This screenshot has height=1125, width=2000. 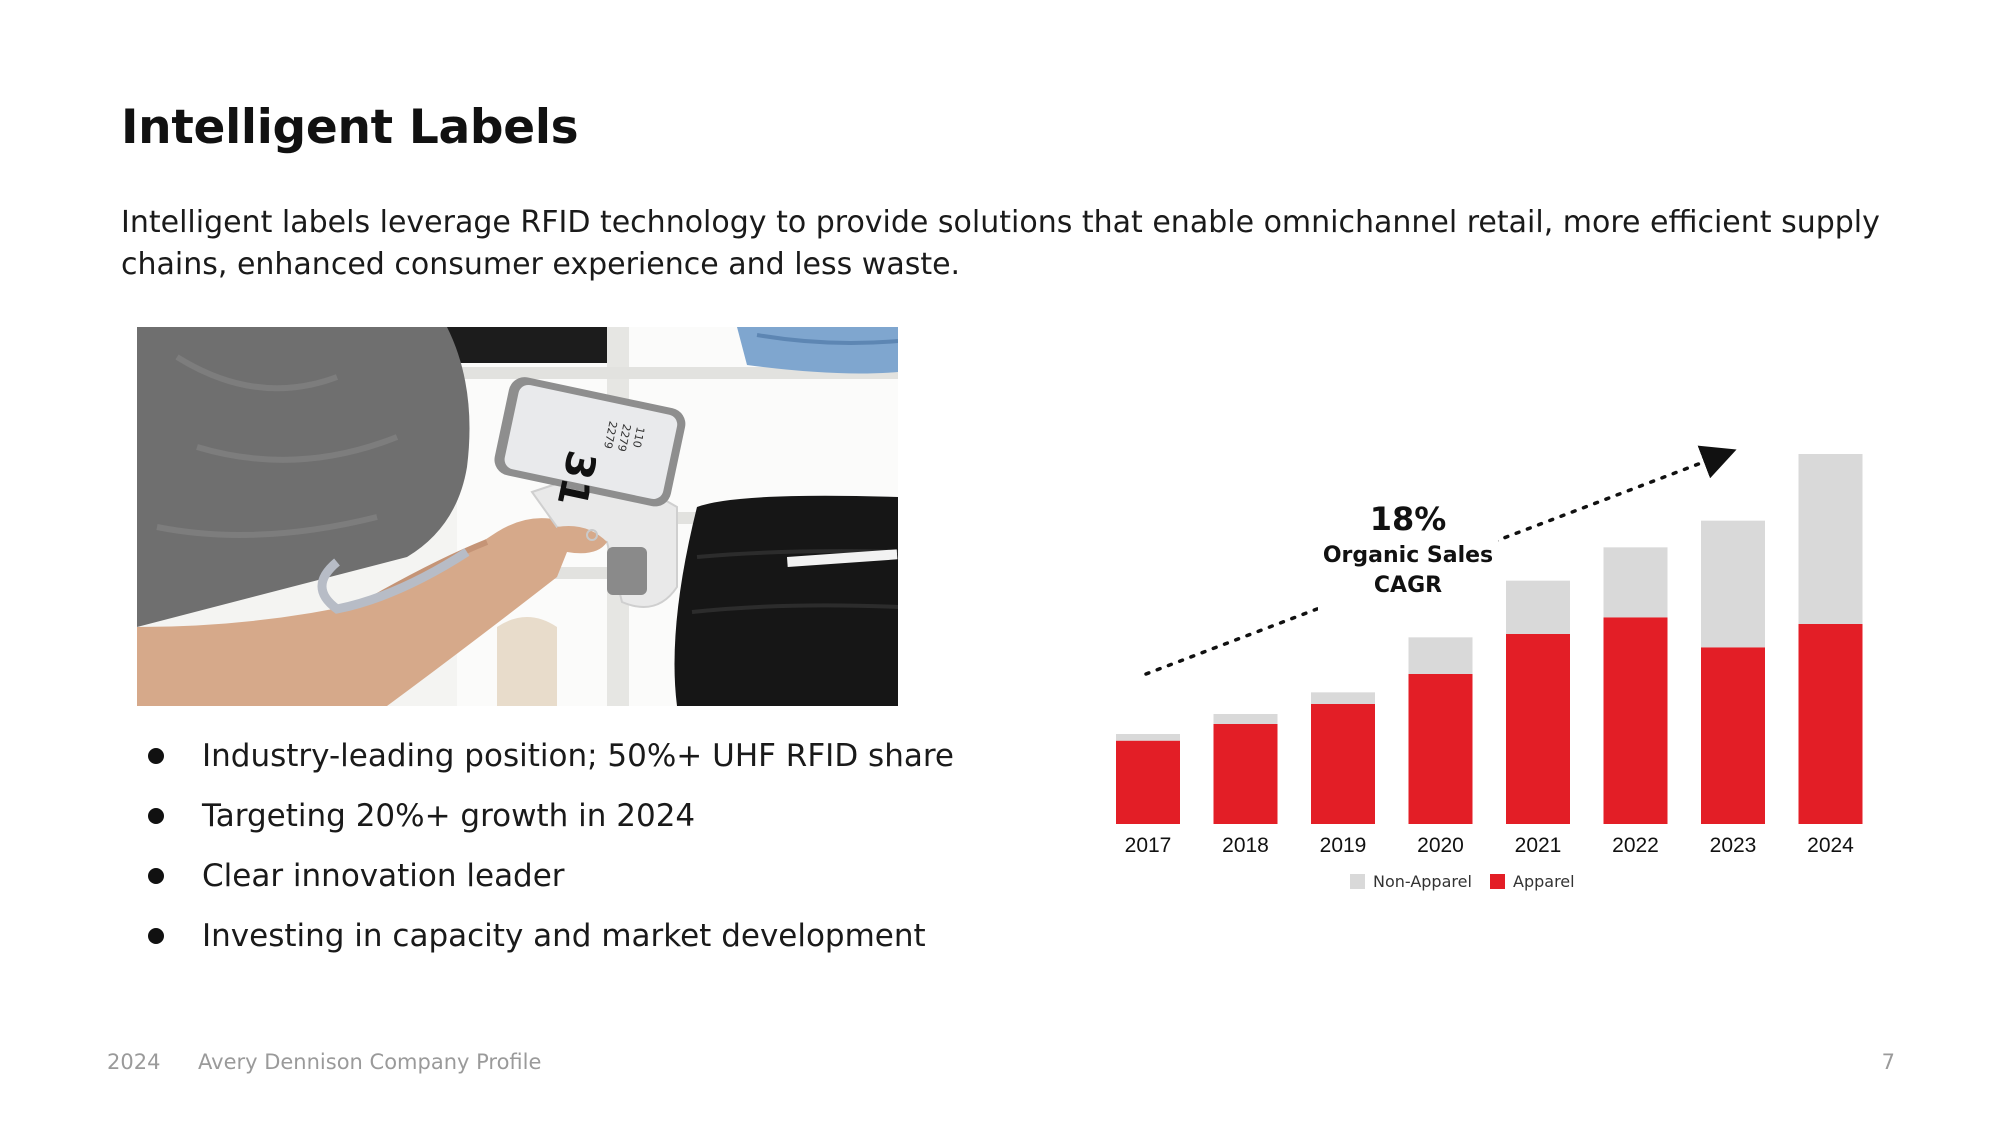 I want to click on bullet-item: Clear innovation leader, so click(x=551, y=876).